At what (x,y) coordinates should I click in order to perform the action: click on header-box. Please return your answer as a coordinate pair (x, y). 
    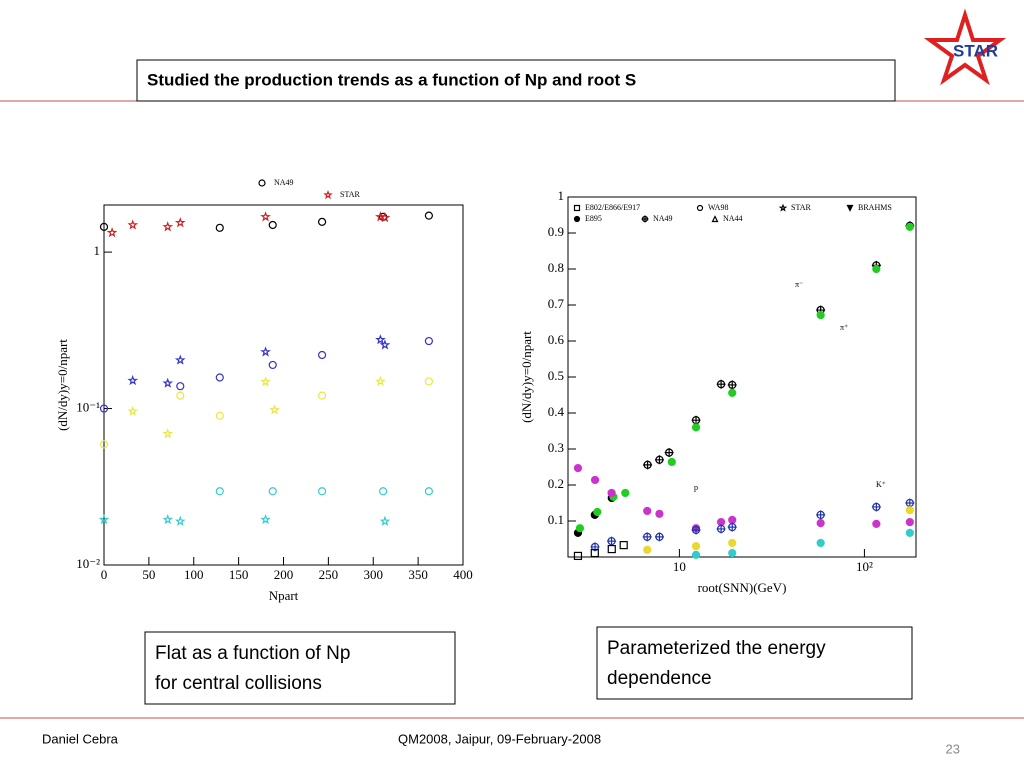
    Looking at the image, I should click on (516, 80).